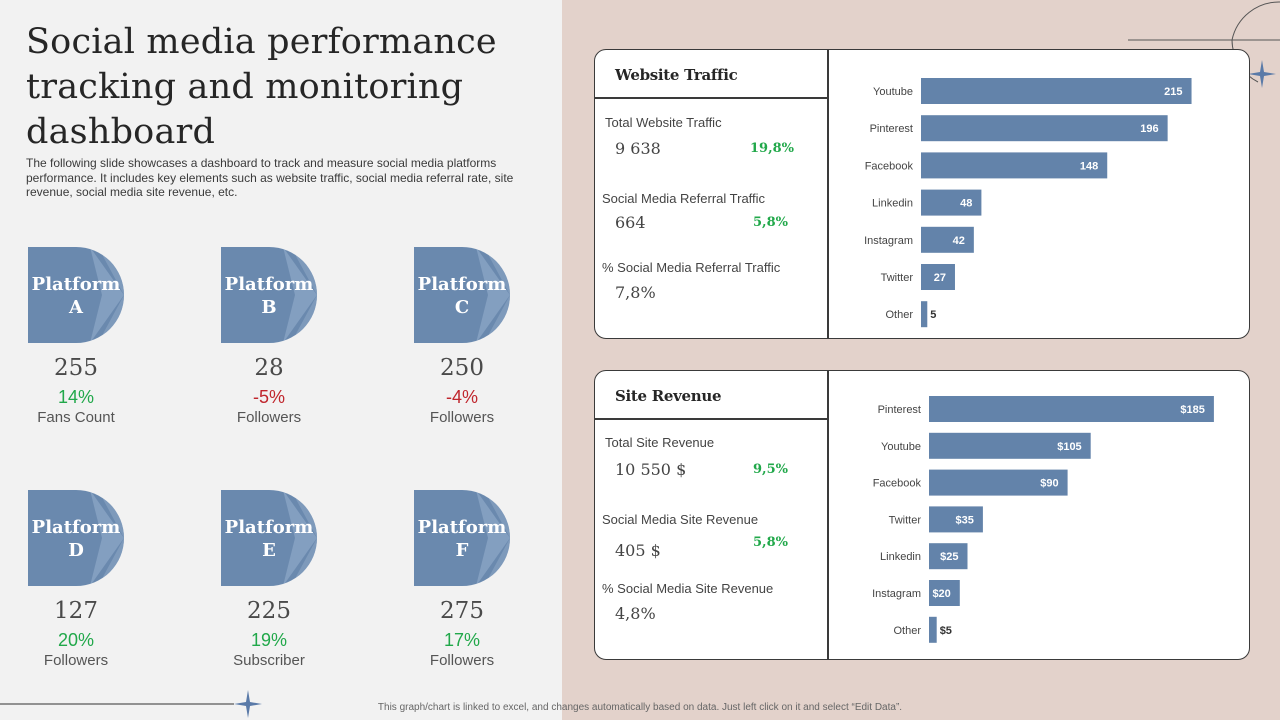 This screenshot has height=720, width=1280. What do you see at coordinates (630, 222) in the screenshot?
I see `metric-value: 664` at bounding box center [630, 222].